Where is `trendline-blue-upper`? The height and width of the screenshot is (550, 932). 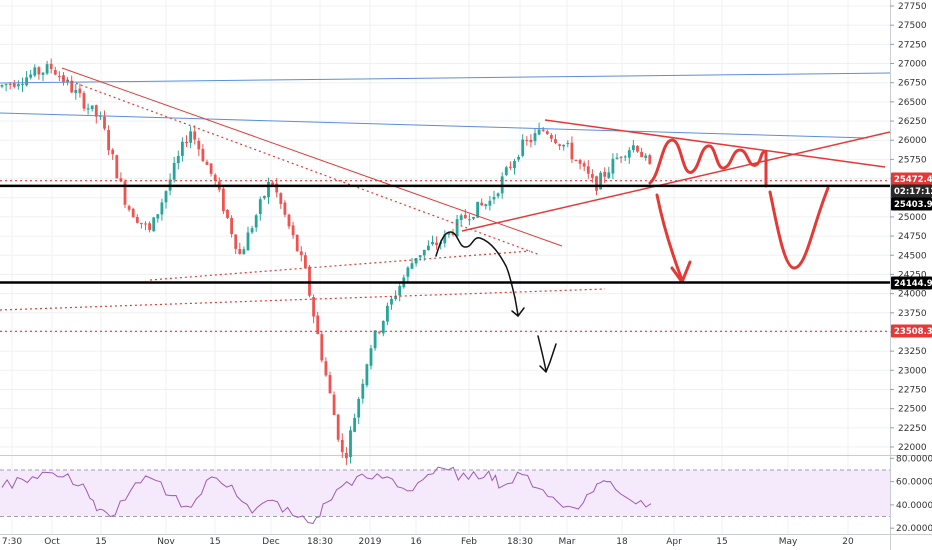 trendline-blue-upper is located at coordinates (445, 78).